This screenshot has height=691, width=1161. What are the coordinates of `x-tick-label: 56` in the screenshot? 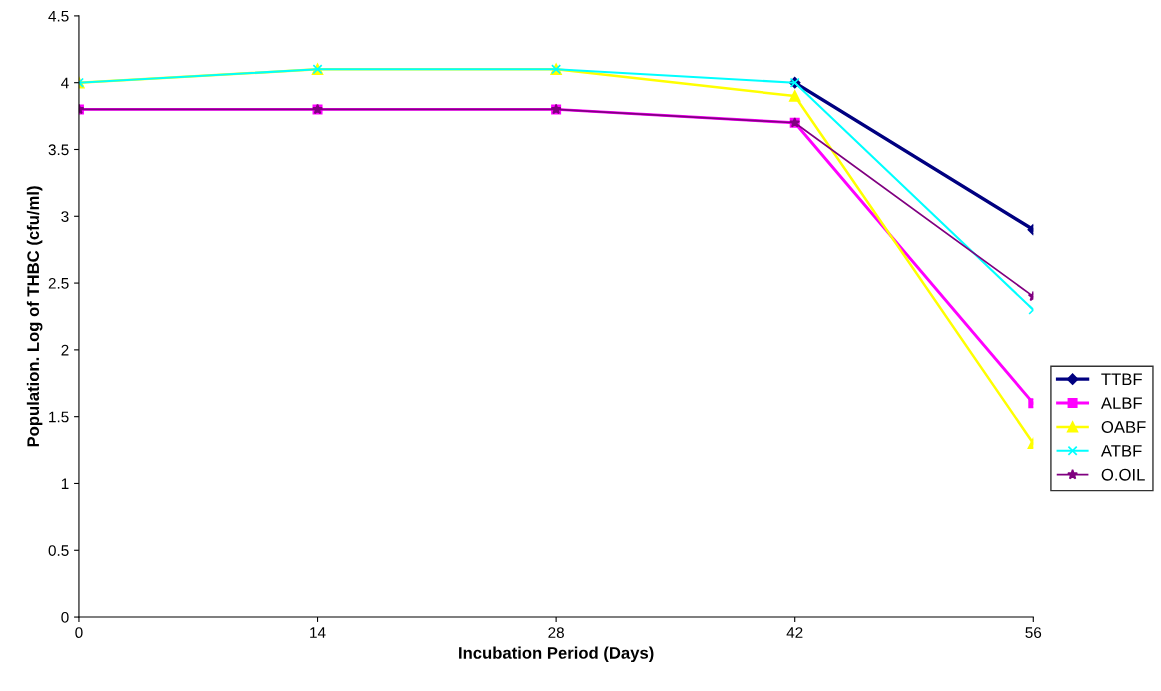 It's located at (1033, 633).